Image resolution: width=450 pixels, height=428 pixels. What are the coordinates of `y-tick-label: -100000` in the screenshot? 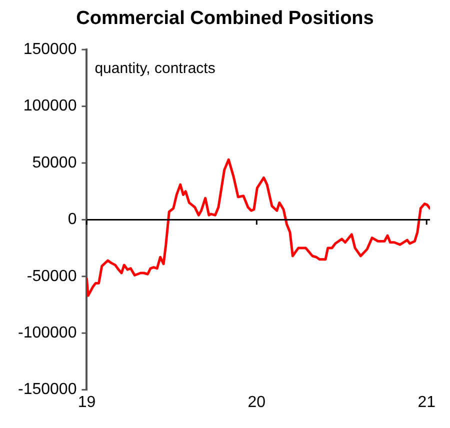 It's located at (47, 333).